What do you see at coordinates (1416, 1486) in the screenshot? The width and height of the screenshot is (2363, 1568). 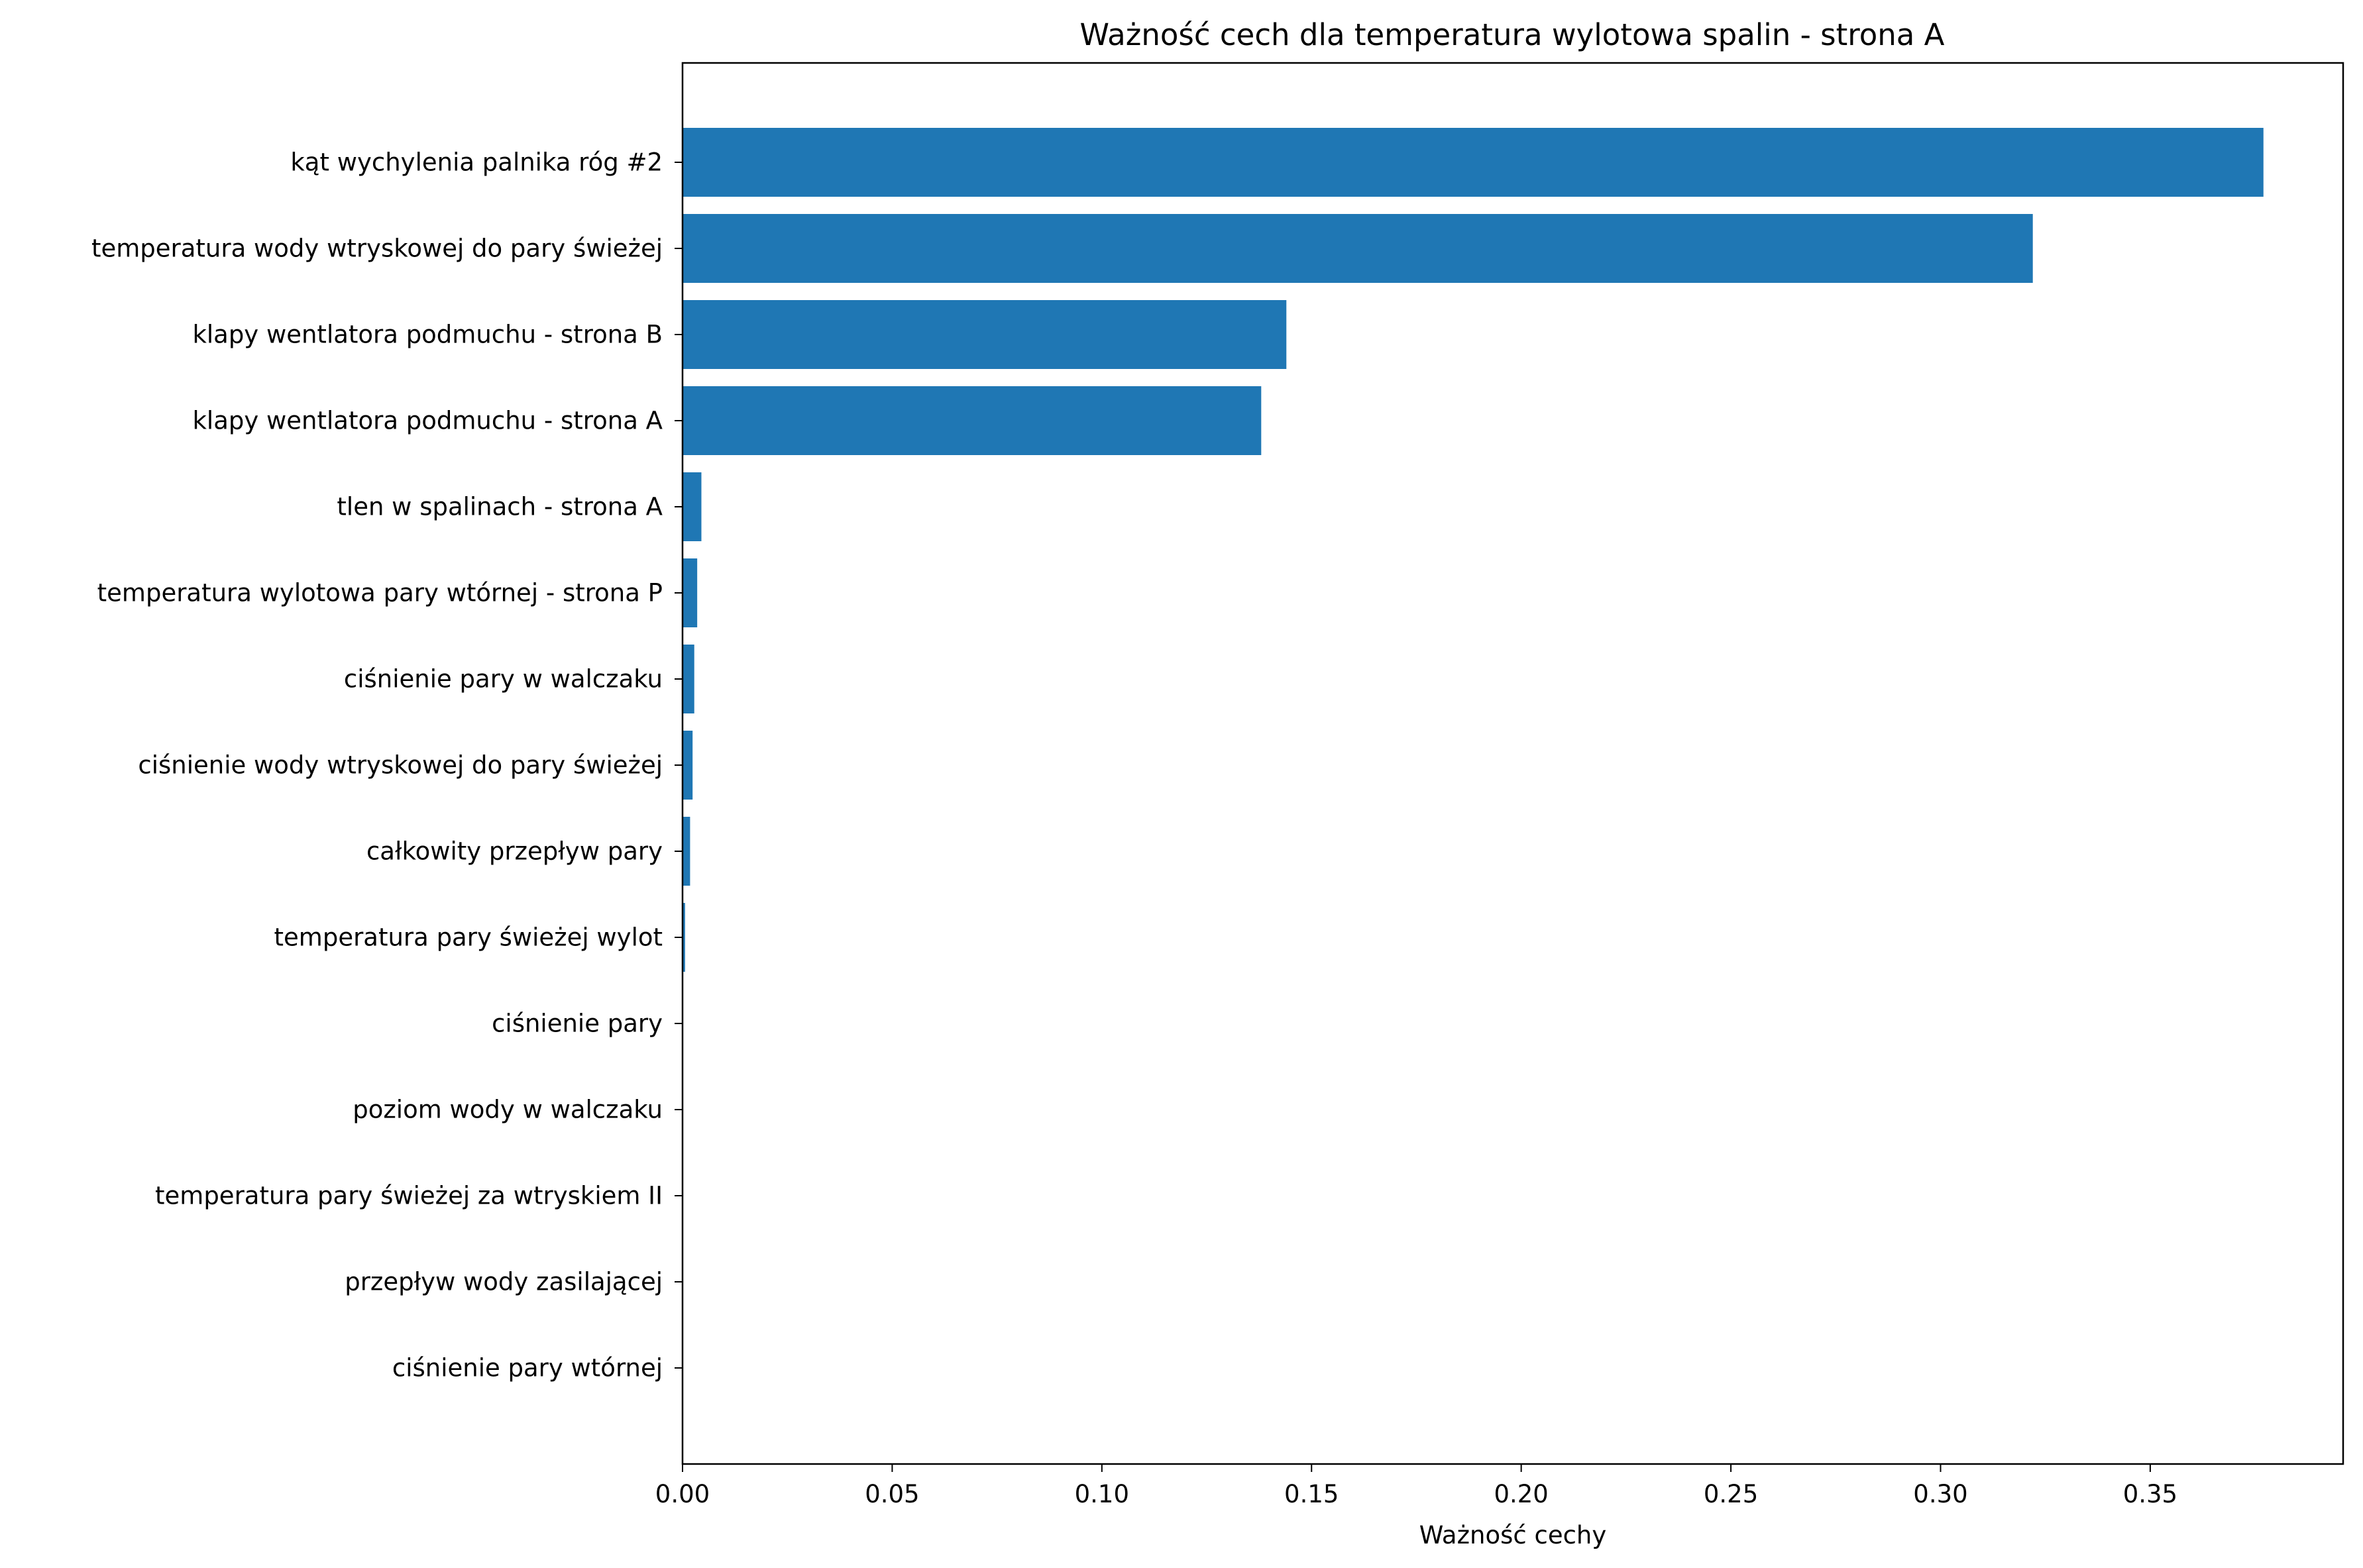 I see `x-axis-ticks: 0.00 0.05 0.10 0.15 0.20 0.25 0.30 0.35` at bounding box center [1416, 1486].